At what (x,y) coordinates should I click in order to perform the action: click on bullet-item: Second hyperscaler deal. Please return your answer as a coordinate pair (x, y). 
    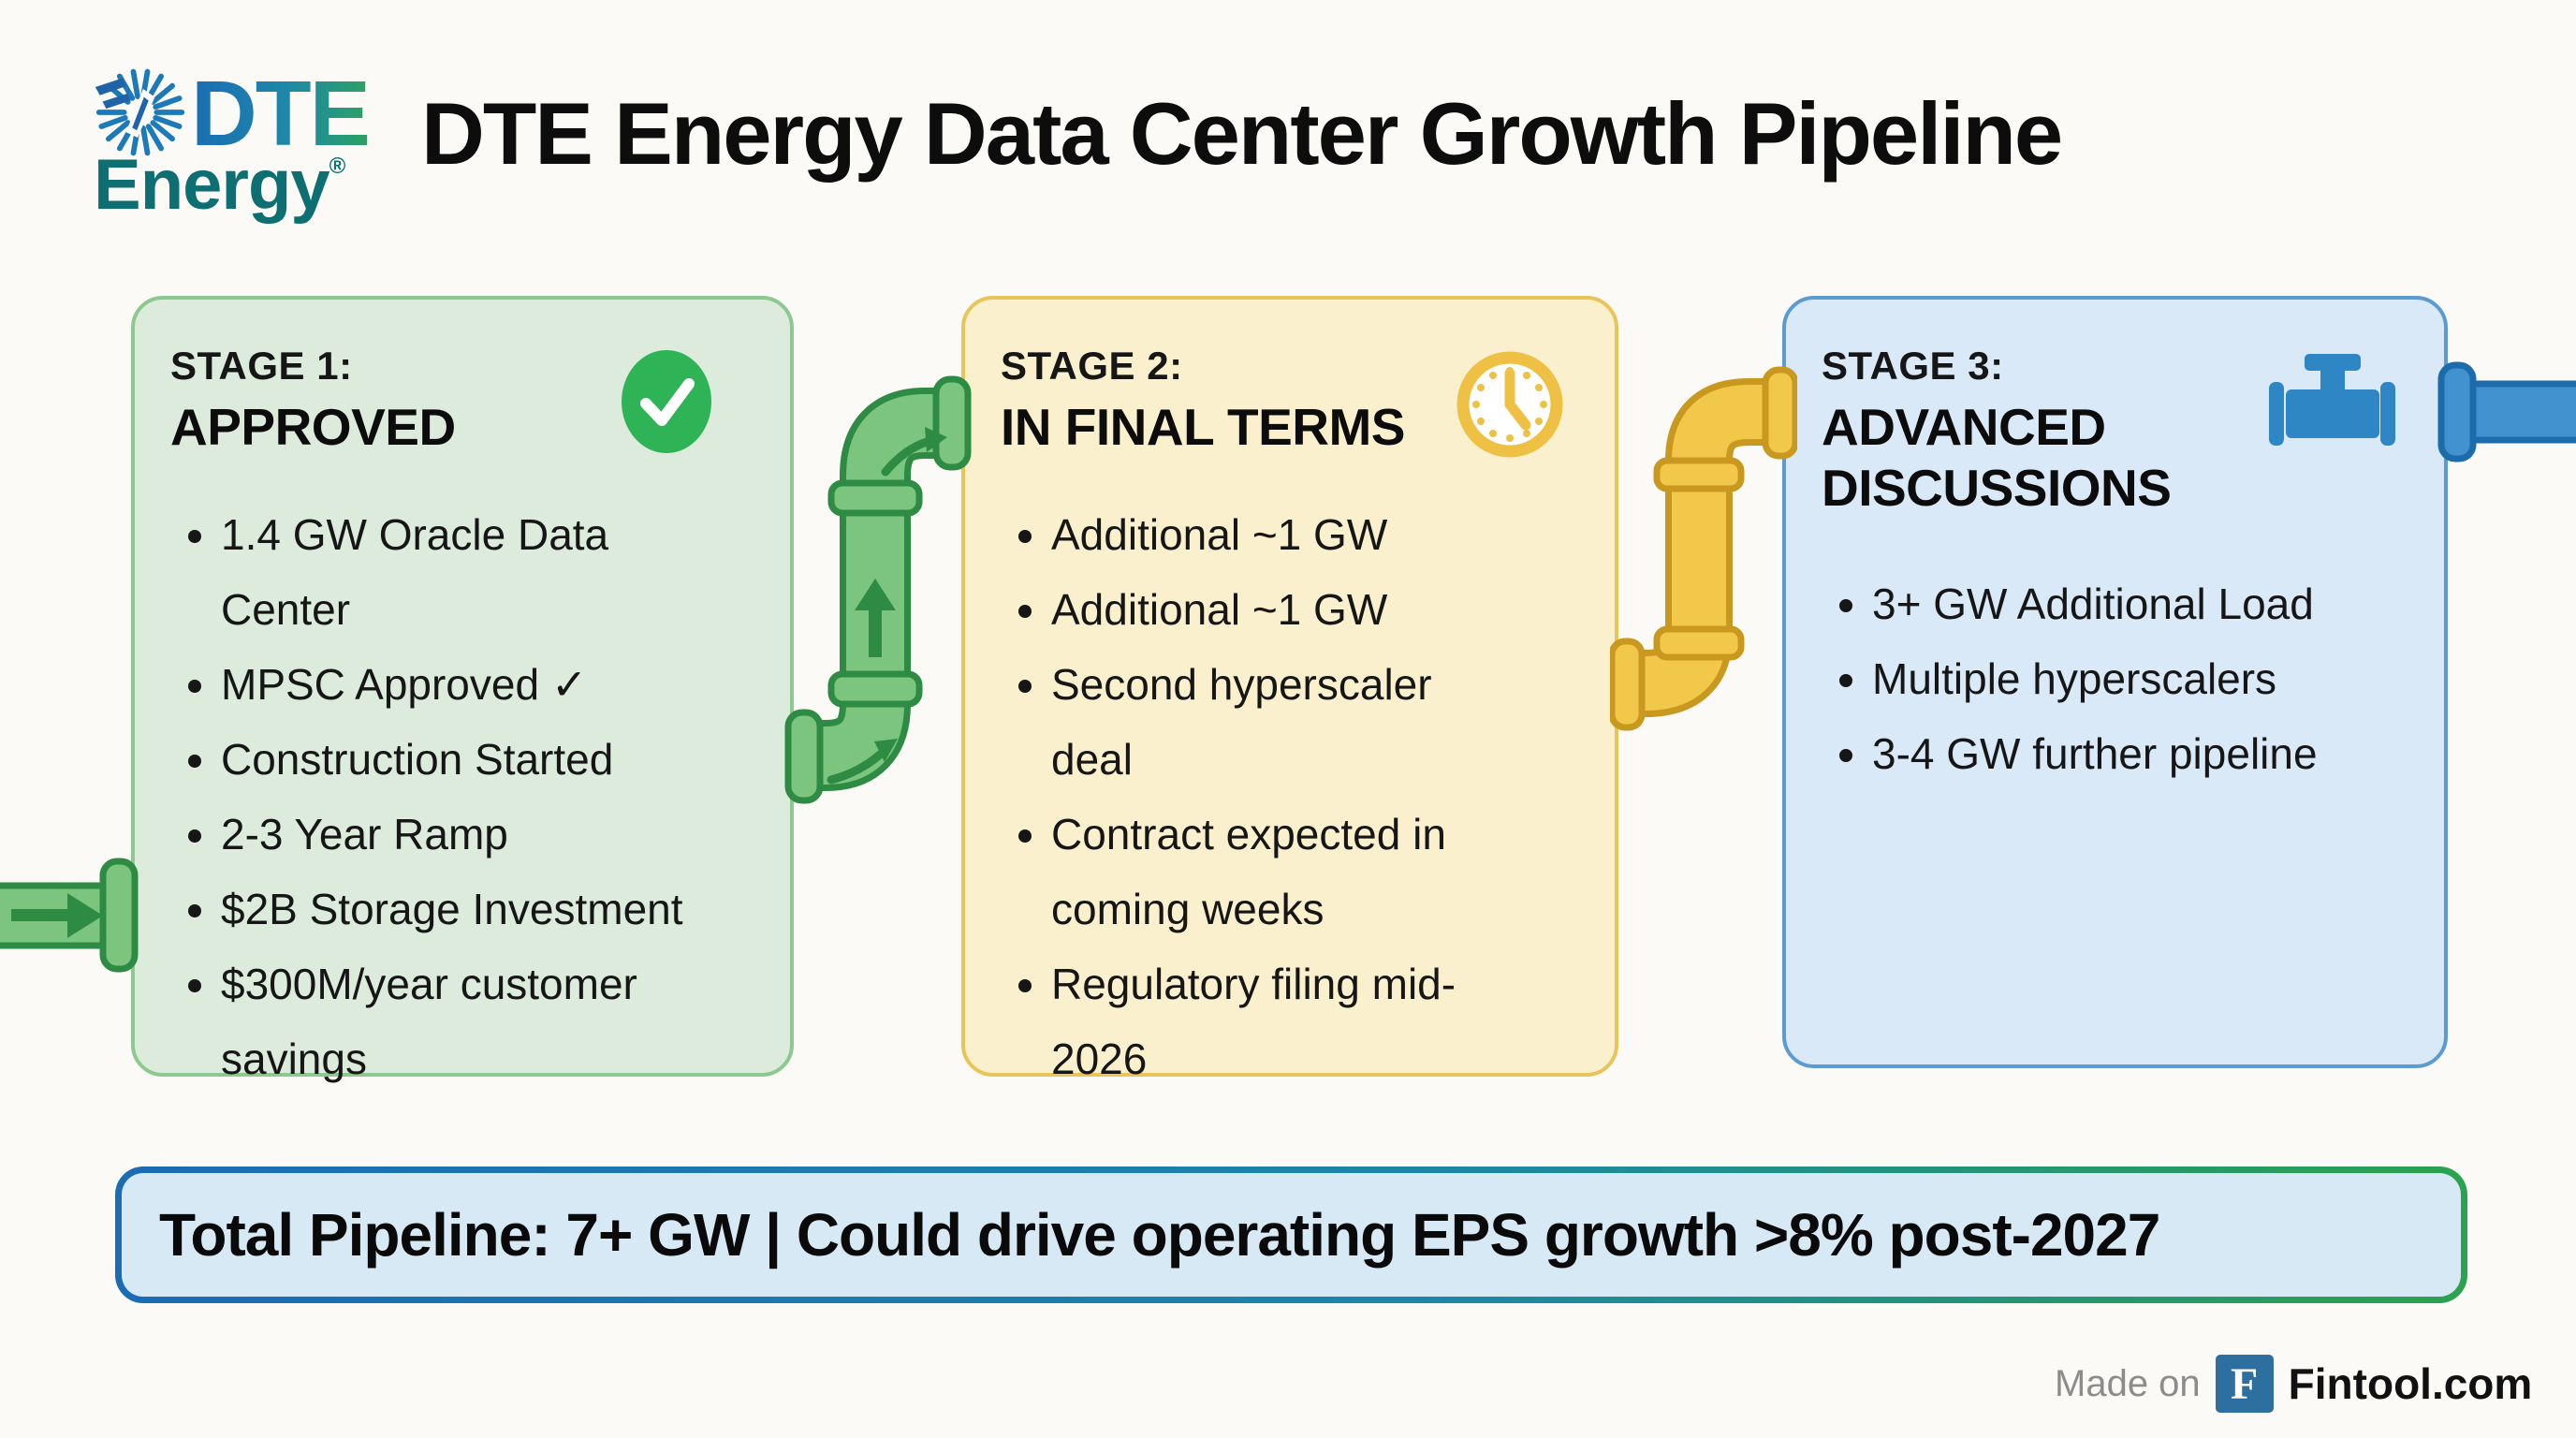
    Looking at the image, I should click on (1287, 722).